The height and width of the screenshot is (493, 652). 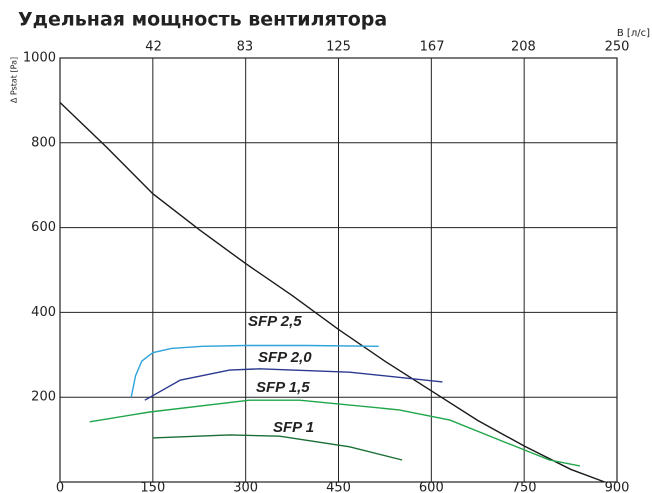 I want to click on y-tick-label: 200, so click(x=43, y=397).